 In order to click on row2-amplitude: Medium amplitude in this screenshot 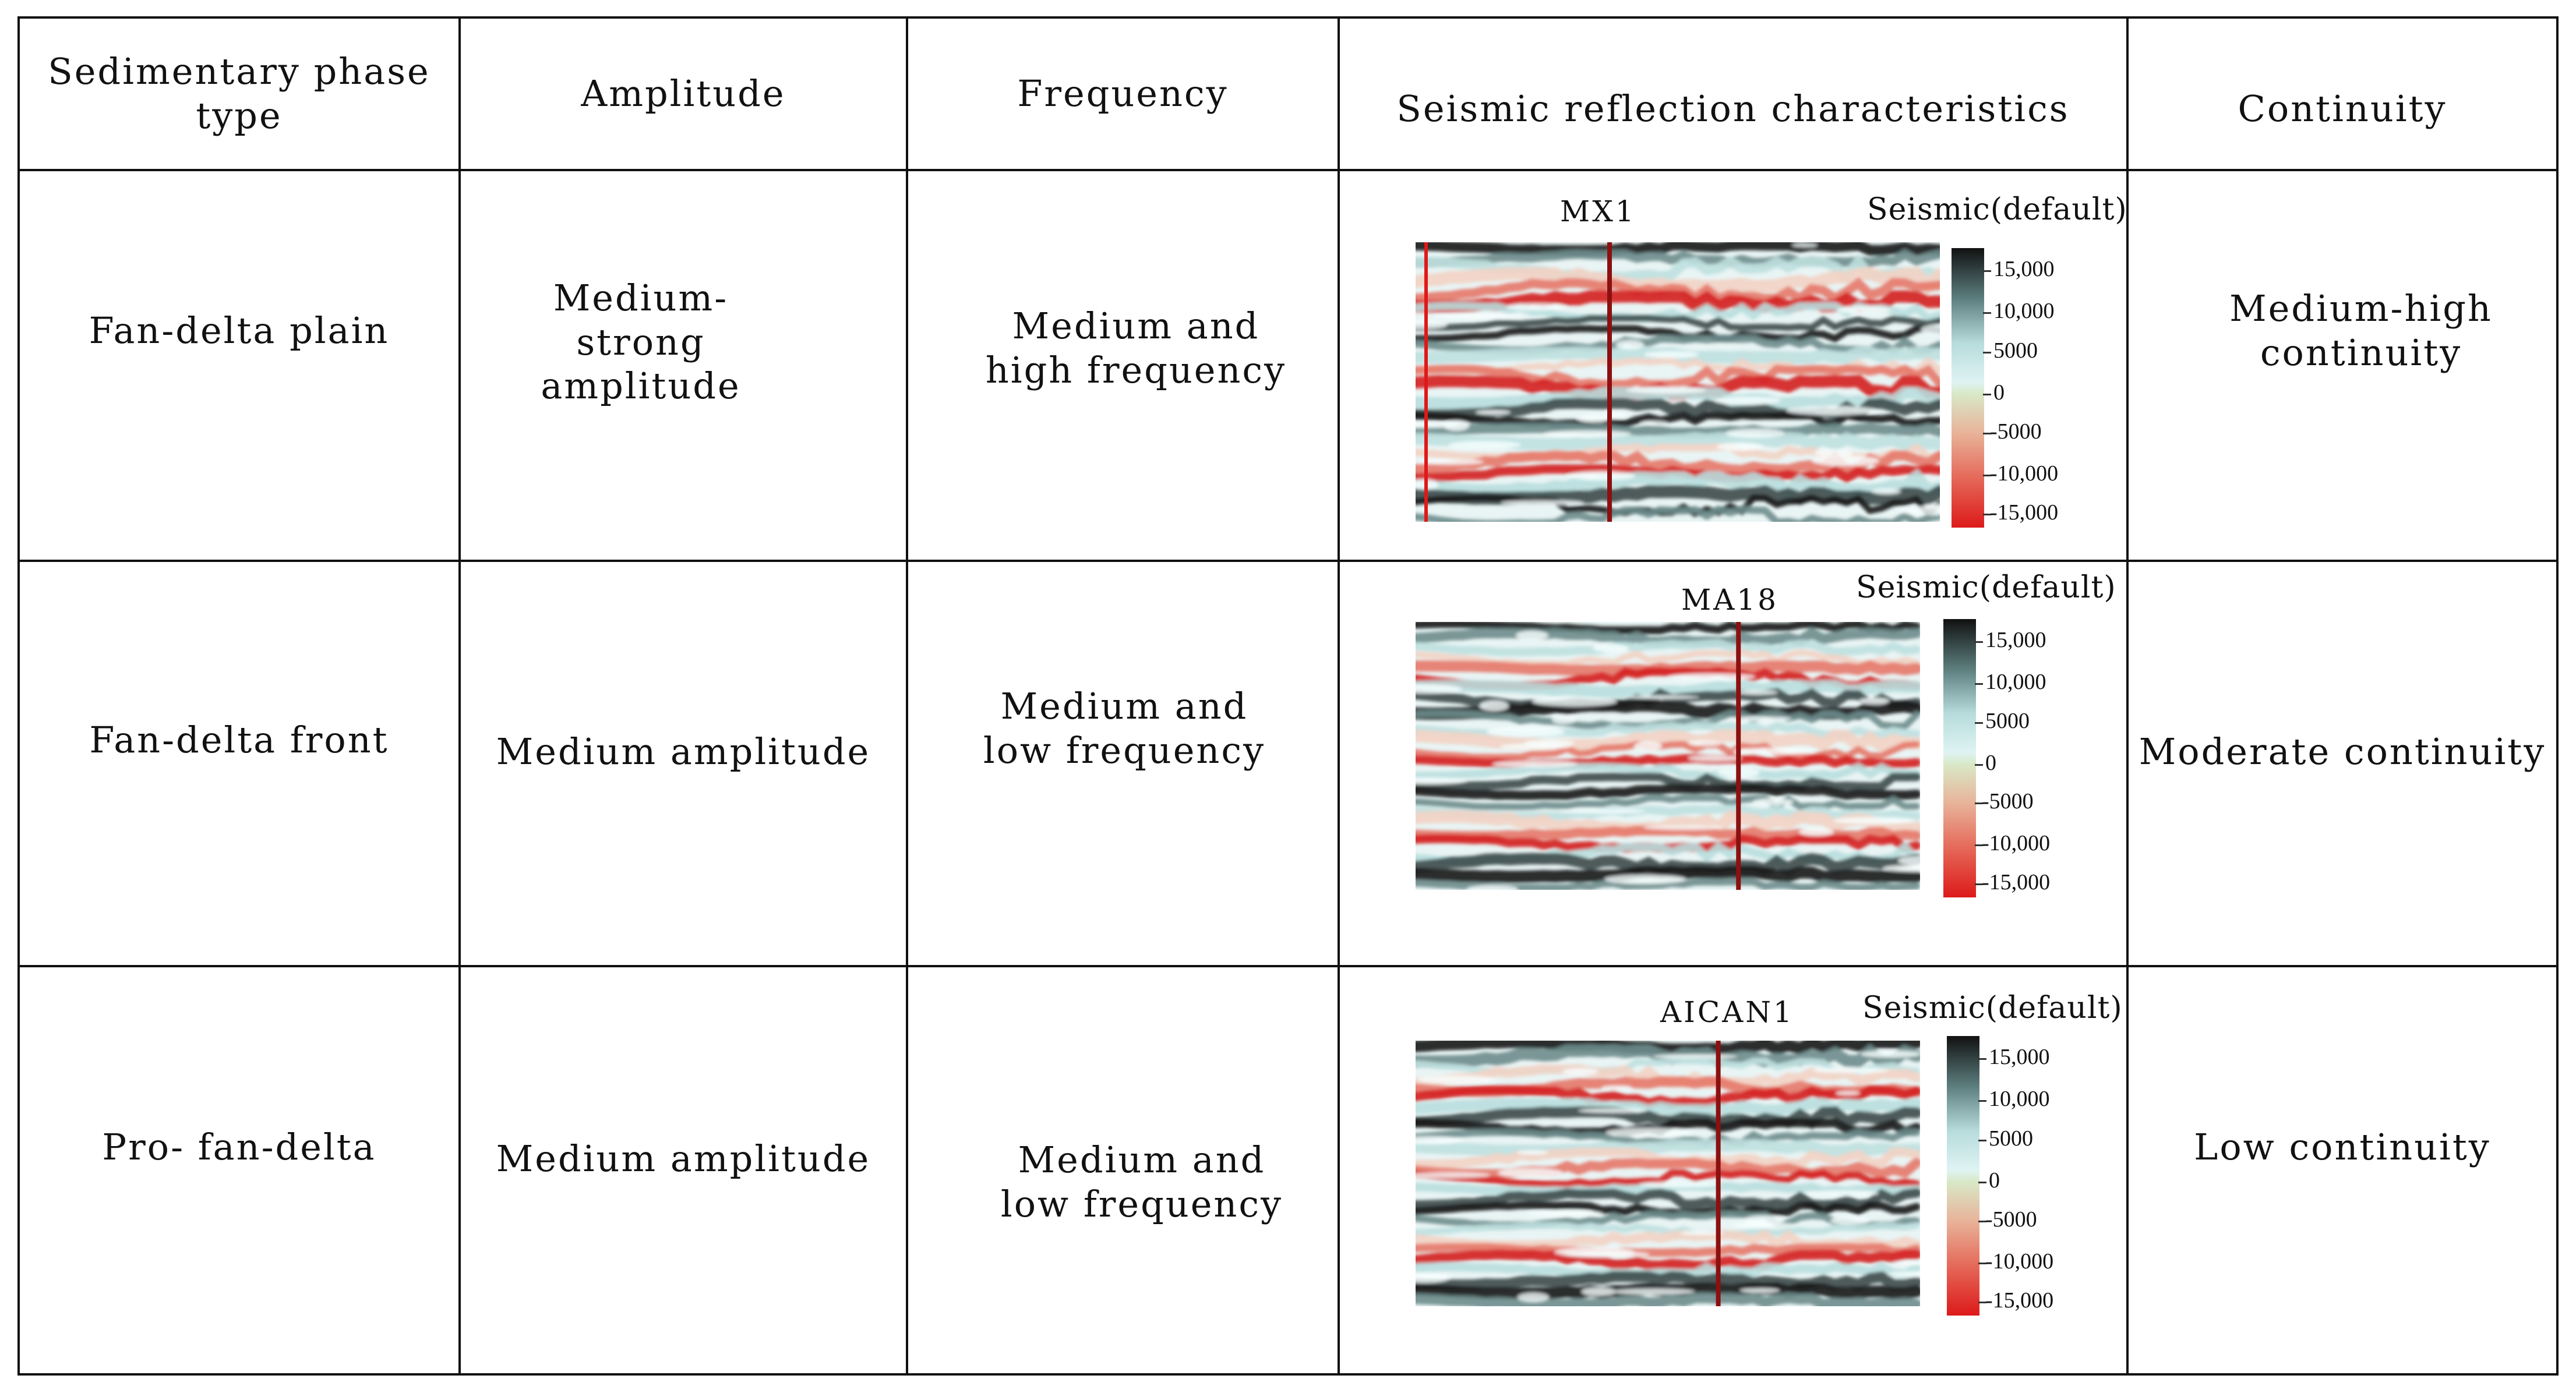, I will do `click(683, 751)`.